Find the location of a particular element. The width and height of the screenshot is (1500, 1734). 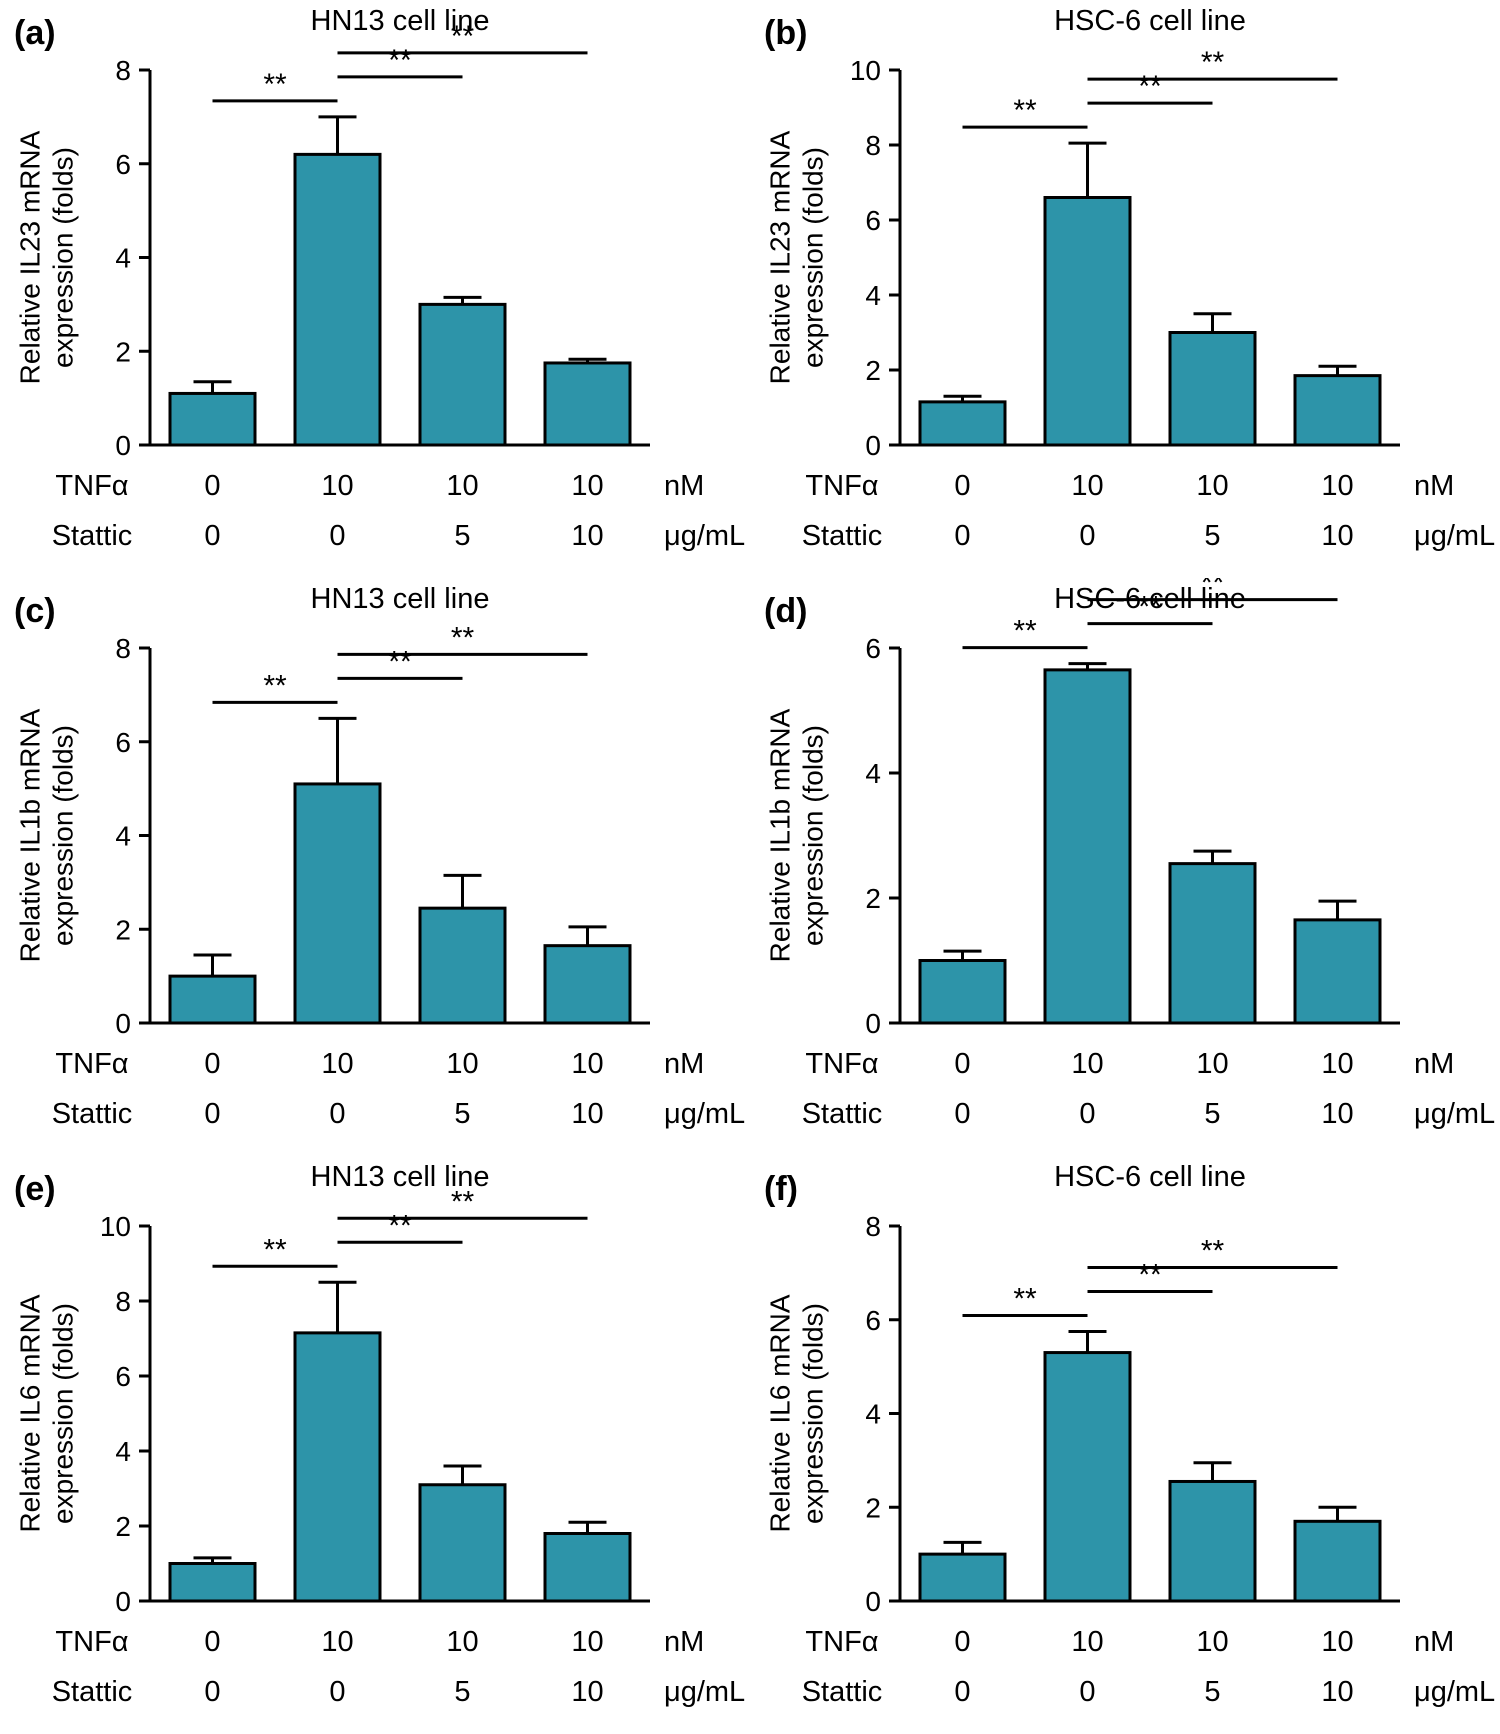

chart-title: HN13 cell line is located at coordinates (400, 599).